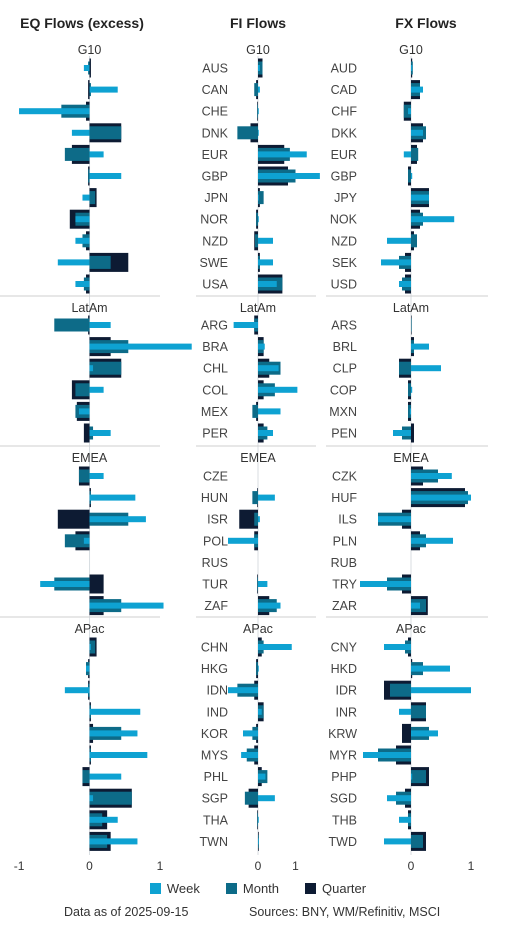  I want to click on fi-flows-category-label: CHL, so click(215, 369).